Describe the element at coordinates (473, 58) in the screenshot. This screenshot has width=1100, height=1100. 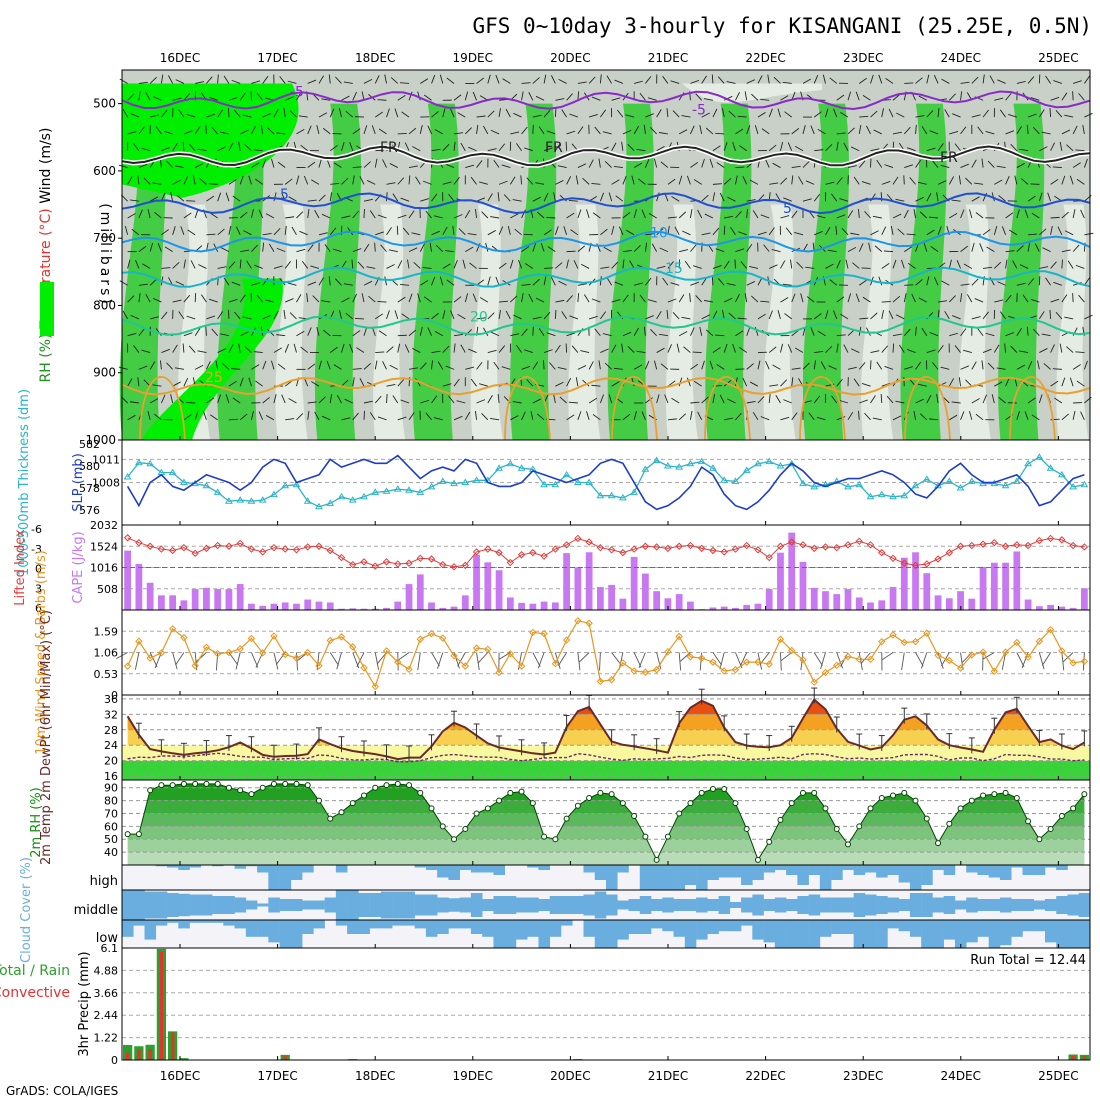
I see `top-date-label: 19DEC` at that location.